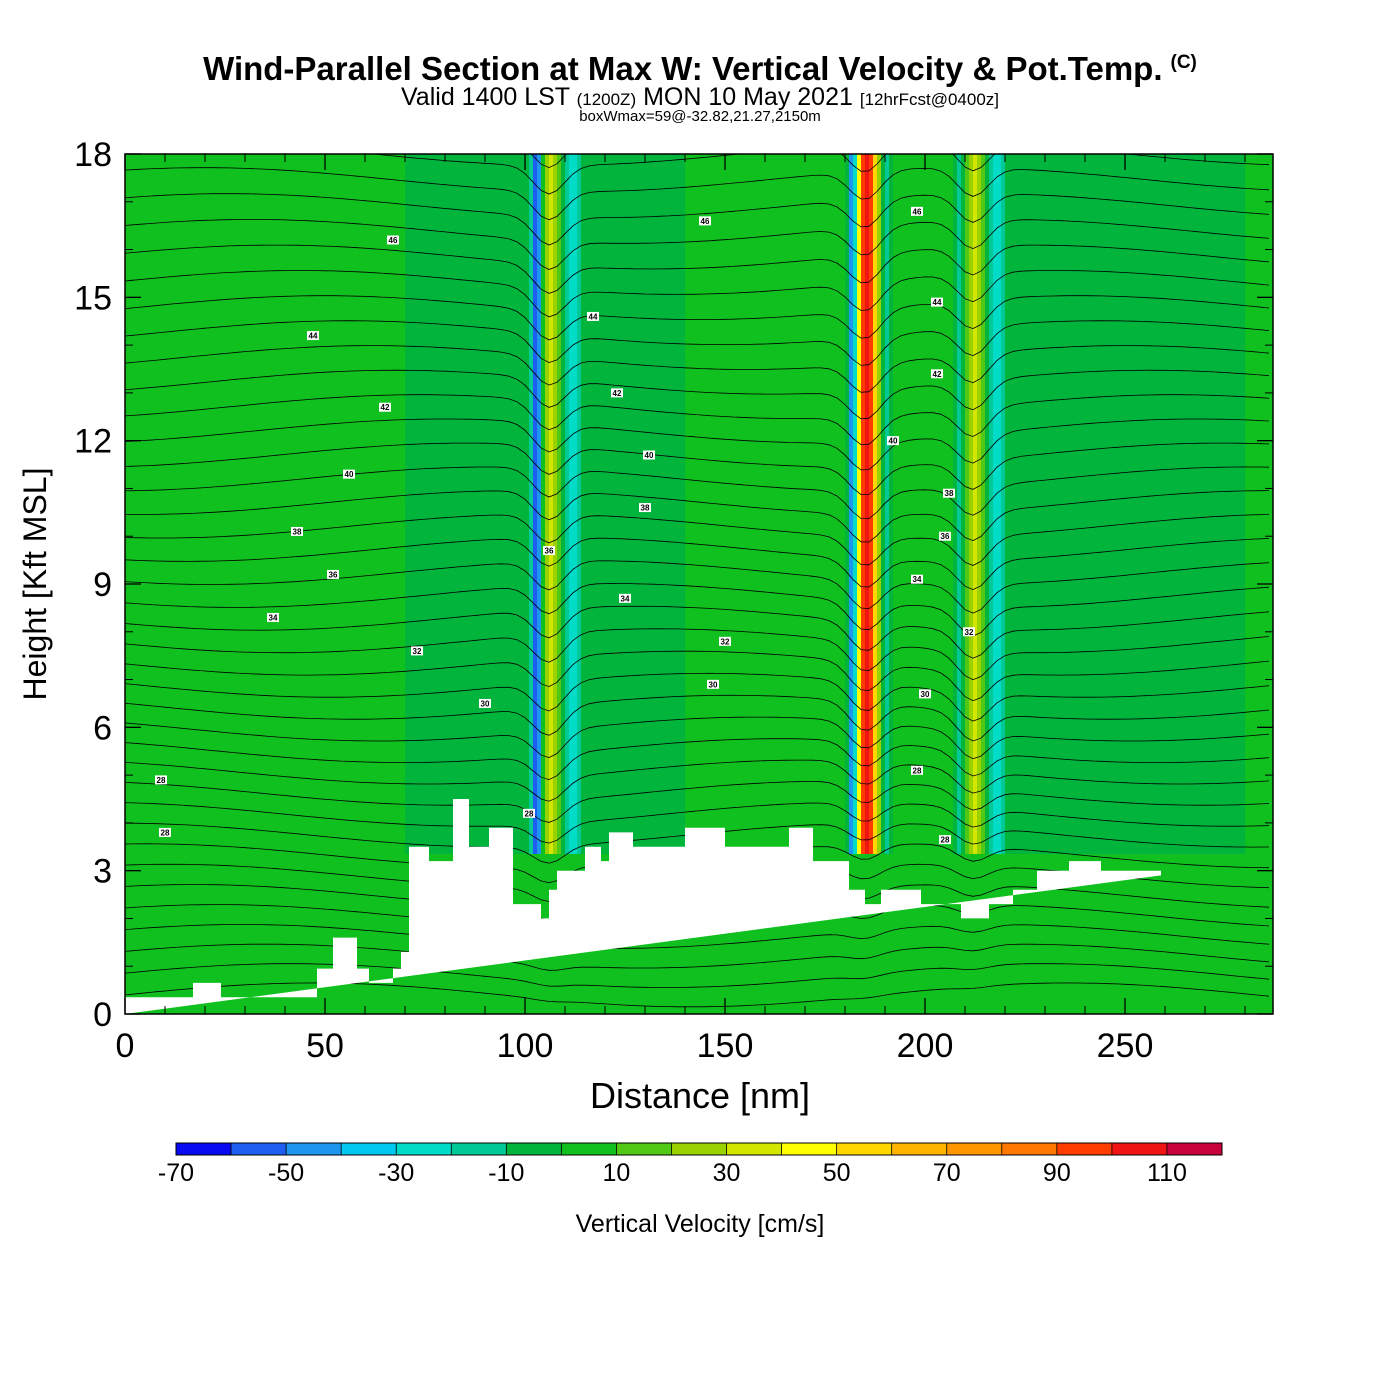 The height and width of the screenshot is (1400, 1400). I want to click on colorbar-tick-label: -50, so click(286, 1173).